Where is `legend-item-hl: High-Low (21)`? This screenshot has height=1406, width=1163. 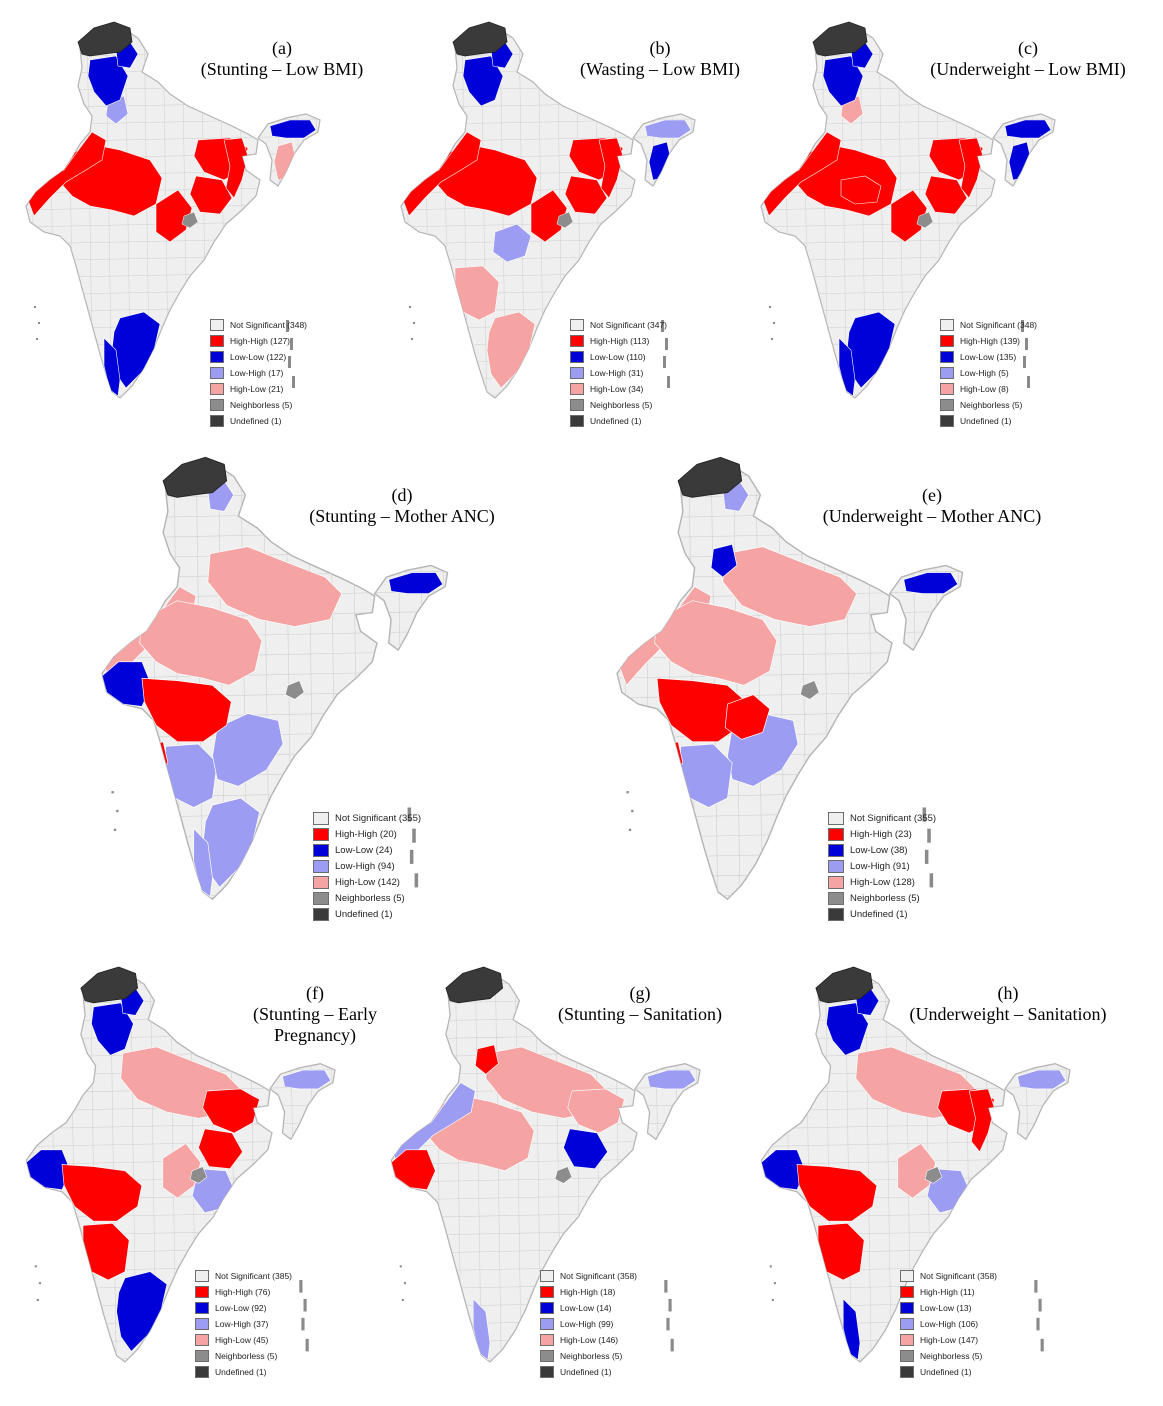 legend-item-hl: High-Low (21) is located at coordinates (258, 389).